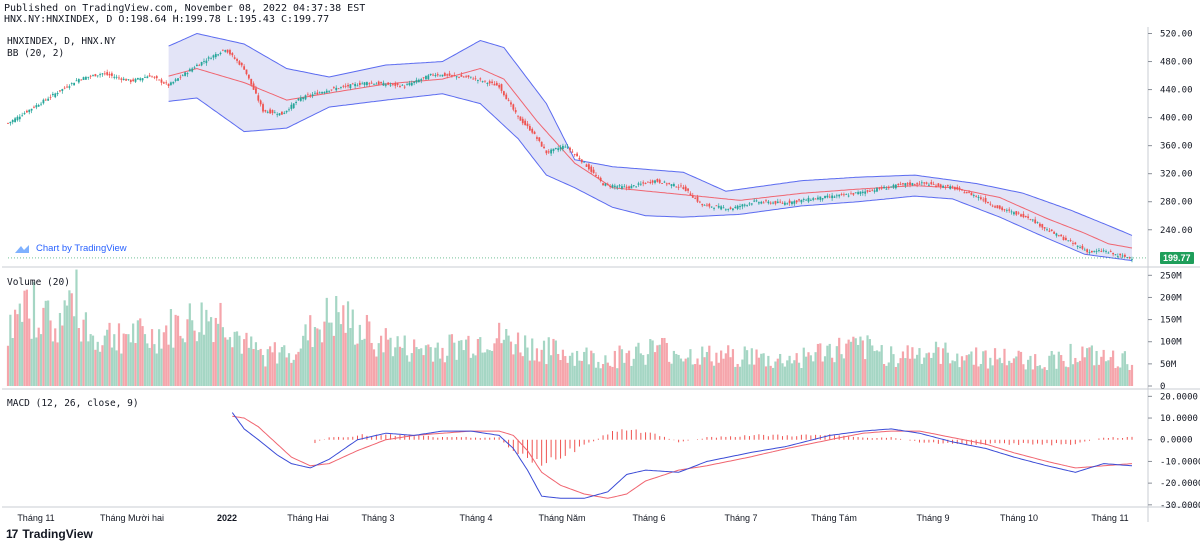  I want to click on last-price-badge: 199.77, so click(1177, 257).